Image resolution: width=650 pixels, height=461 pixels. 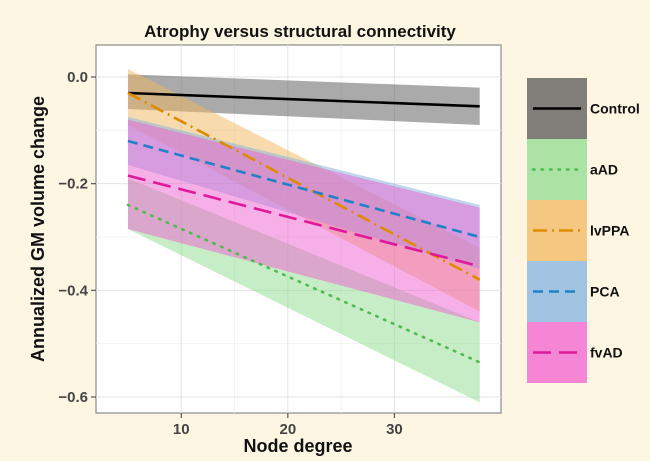 I want to click on x-tick-label: 10, so click(x=181, y=429).